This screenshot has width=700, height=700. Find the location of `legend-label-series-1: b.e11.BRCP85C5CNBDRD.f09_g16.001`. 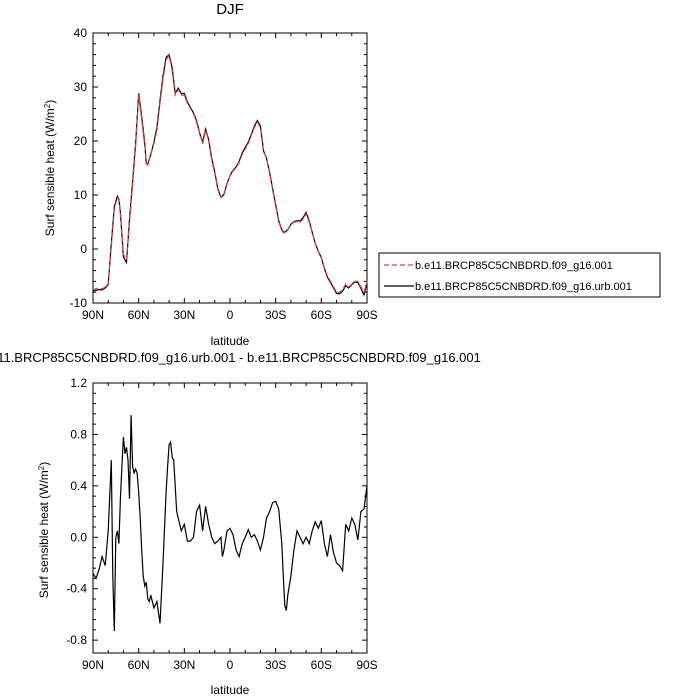

legend-label-series-1: b.e11.BRCP85C5CNBDRD.f09_g16.001 is located at coordinates (514, 266).